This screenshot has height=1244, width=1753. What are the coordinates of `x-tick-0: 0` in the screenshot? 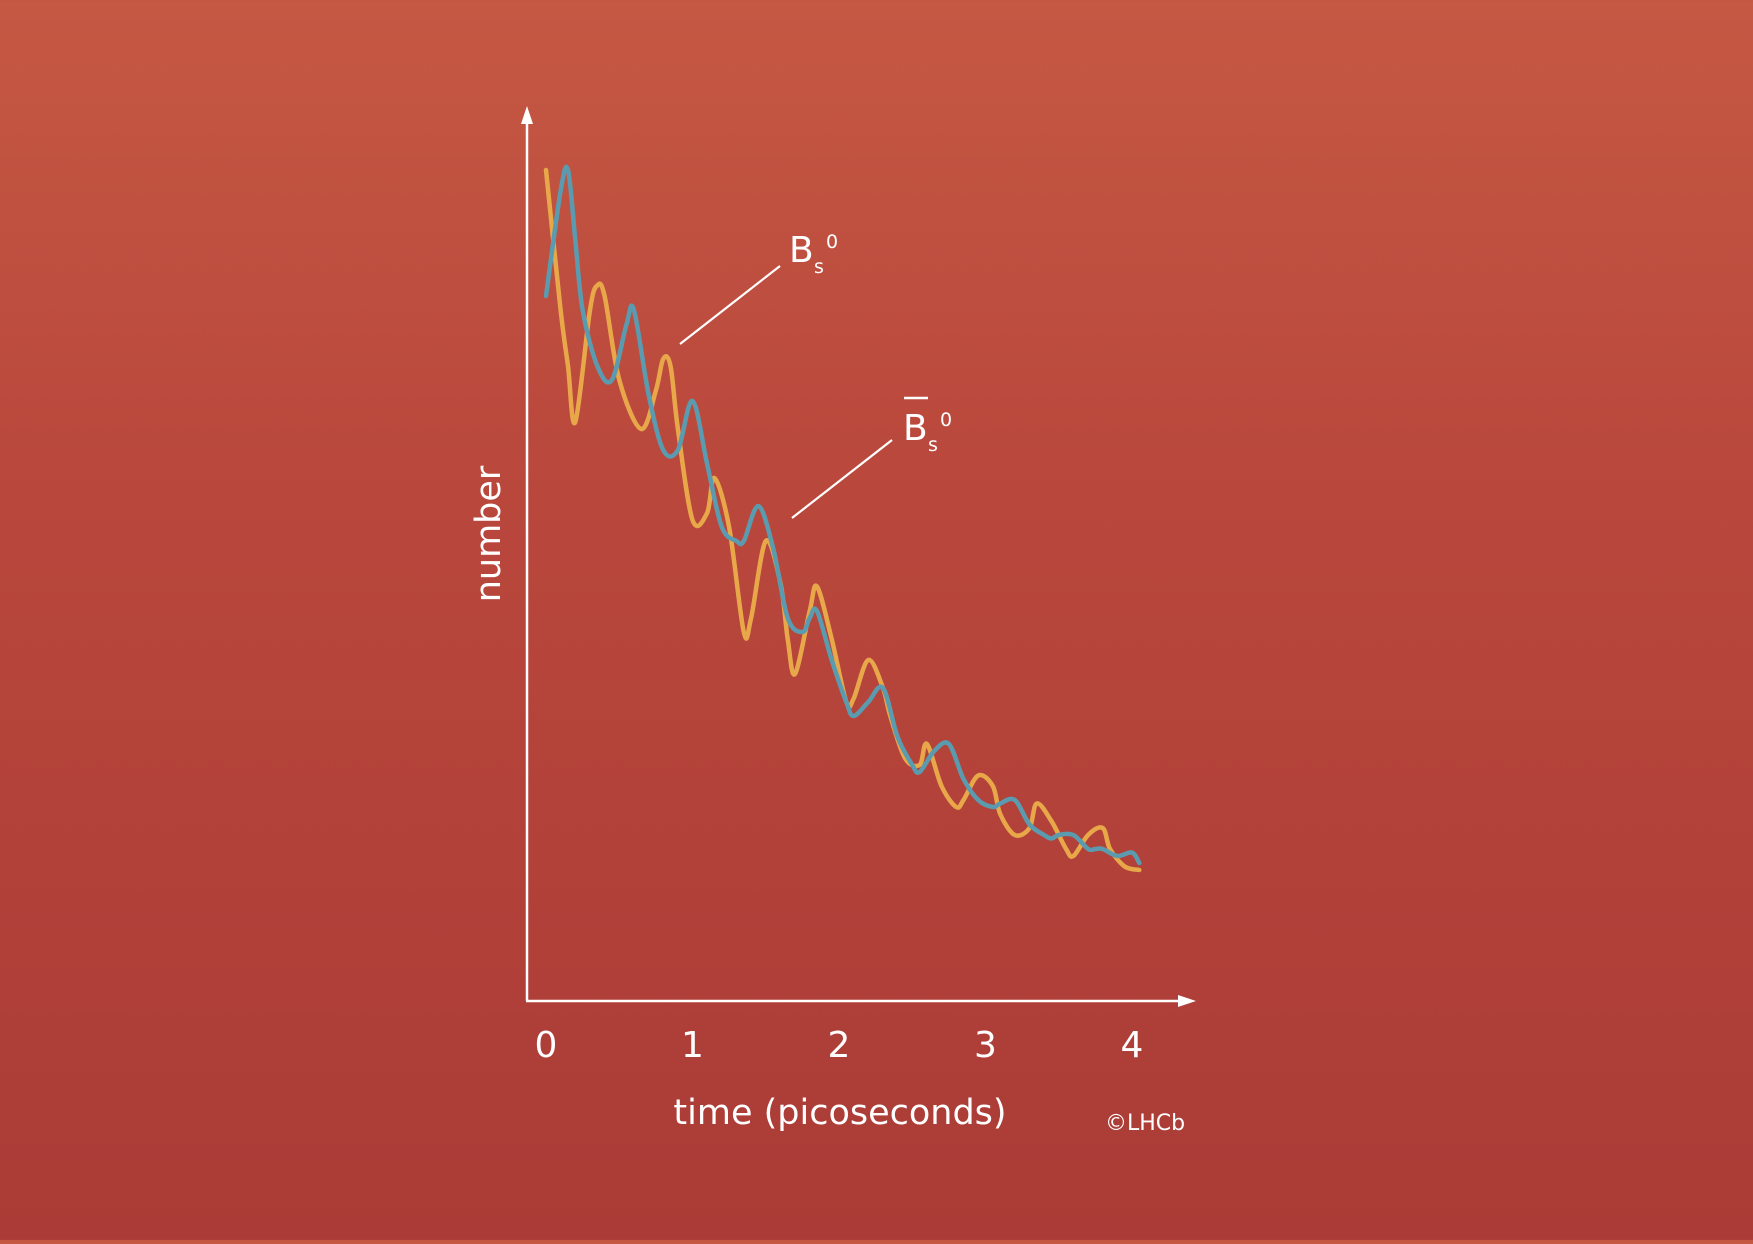 It's located at (546, 1045).